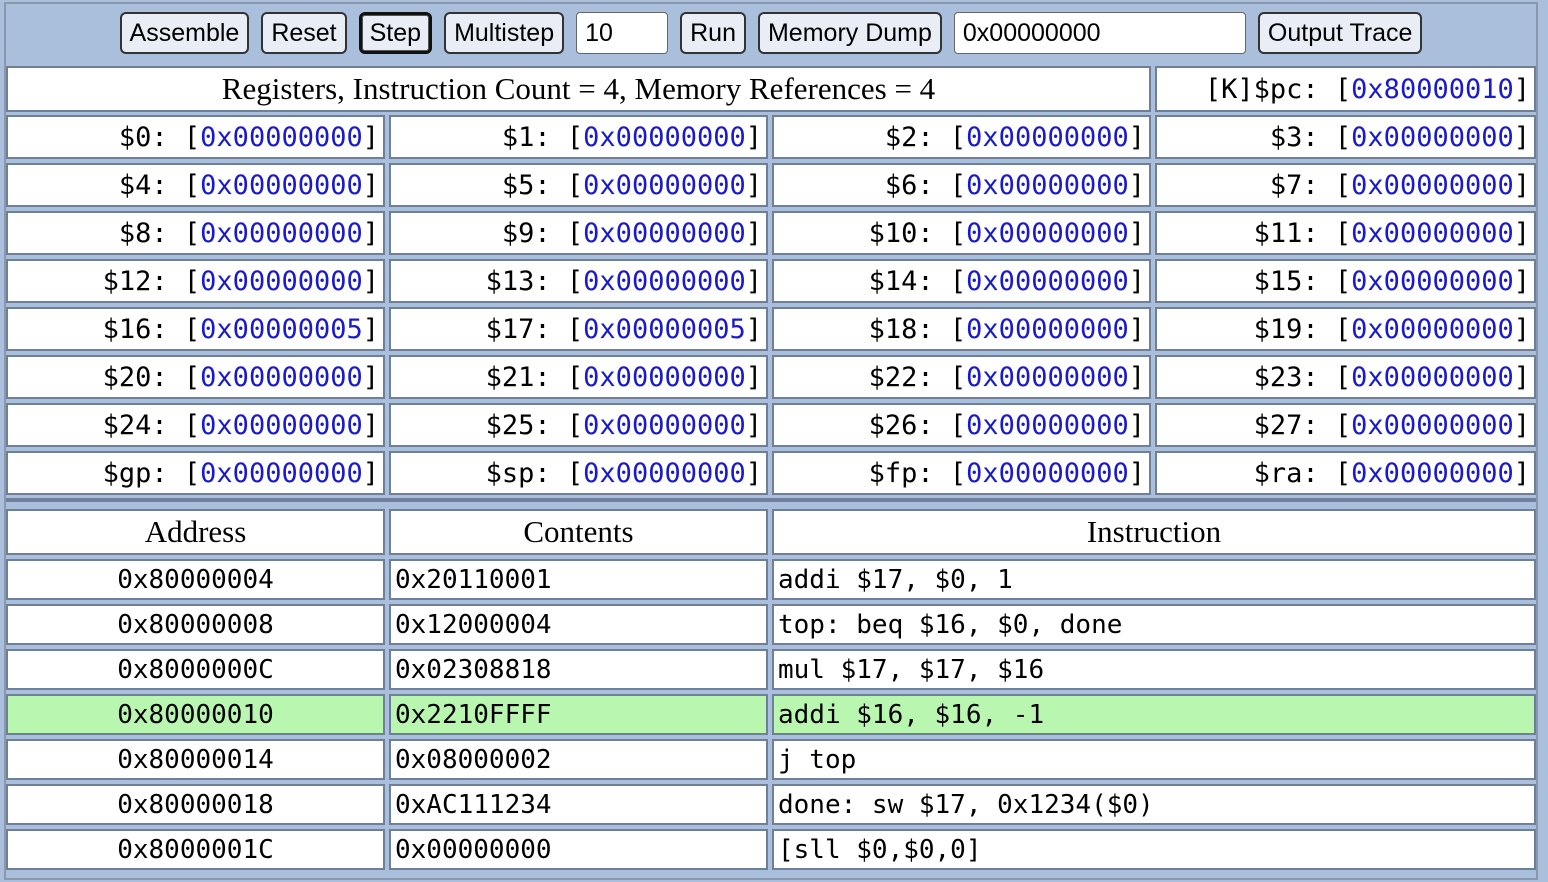 The height and width of the screenshot is (882, 1548). What do you see at coordinates (578, 669) in the screenshot?
I see `contents-cell: 0x02308818` at bounding box center [578, 669].